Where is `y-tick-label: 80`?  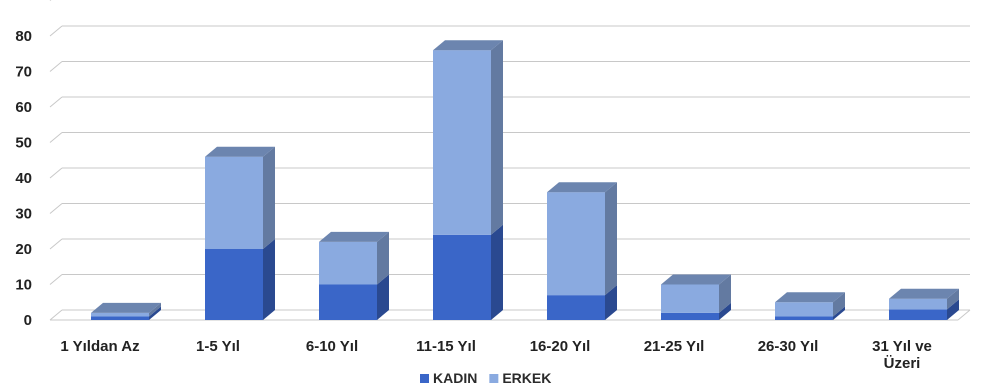 y-tick-label: 80 is located at coordinates (23, 36).